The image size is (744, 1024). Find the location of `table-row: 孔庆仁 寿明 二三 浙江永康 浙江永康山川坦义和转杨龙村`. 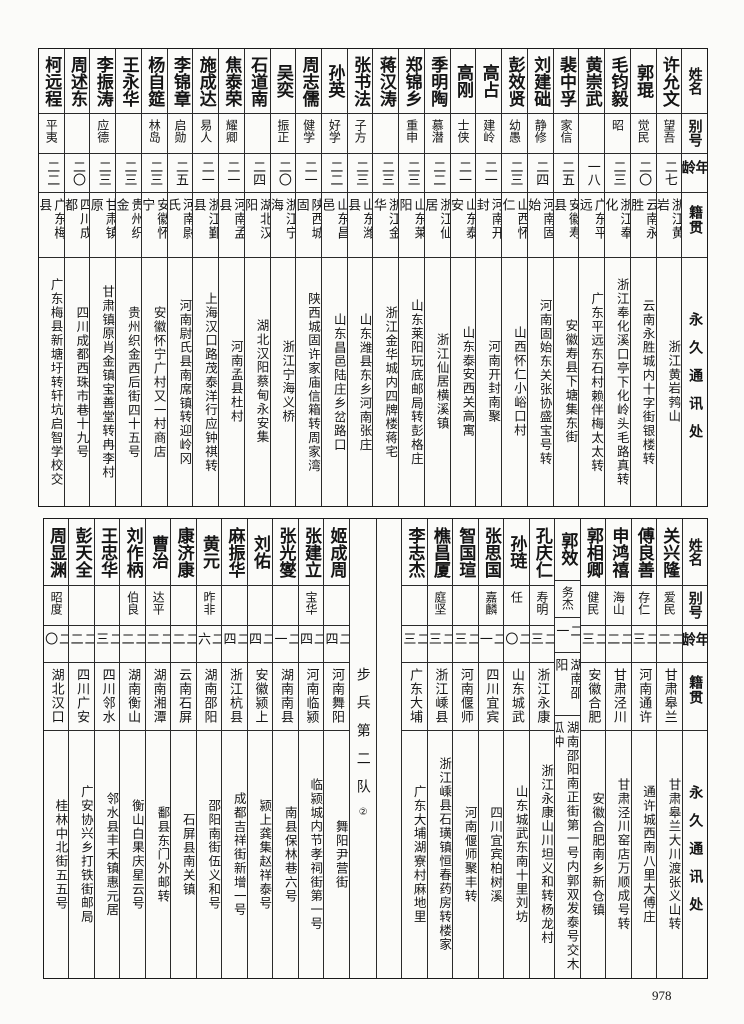

table-row: 孔庆仁 寿明 二三 浙江永康 浙江永康山川坦义和转杨龙村 is located at coordinates (541, 748).